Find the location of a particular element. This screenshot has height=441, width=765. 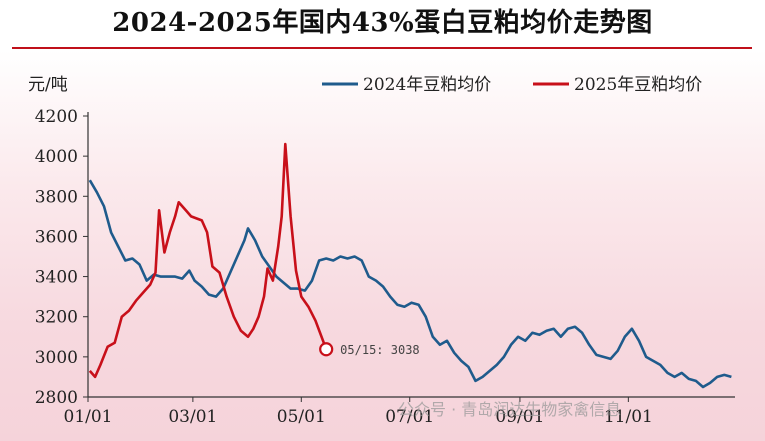

x-tick-label: 05/01 is located at coordinates (301, 417).